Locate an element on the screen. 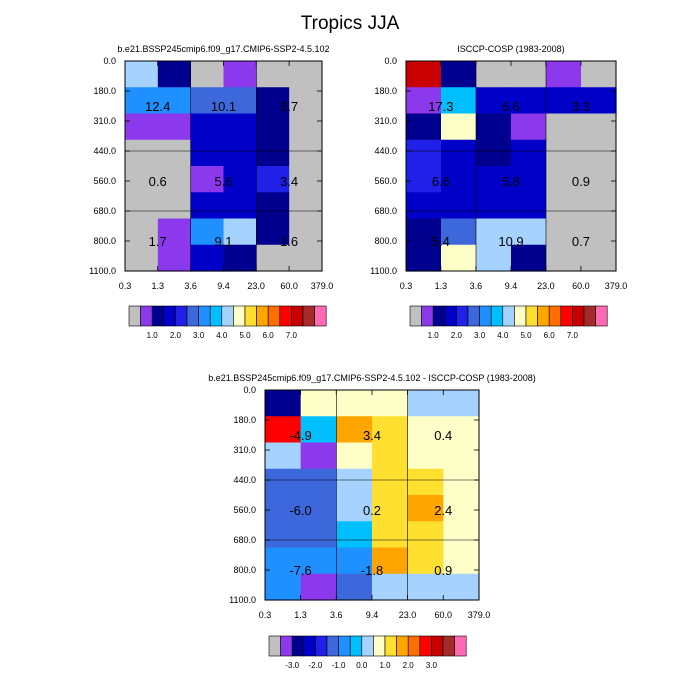  cell-value-label: 12.4 is located at coordinates (157, 106).